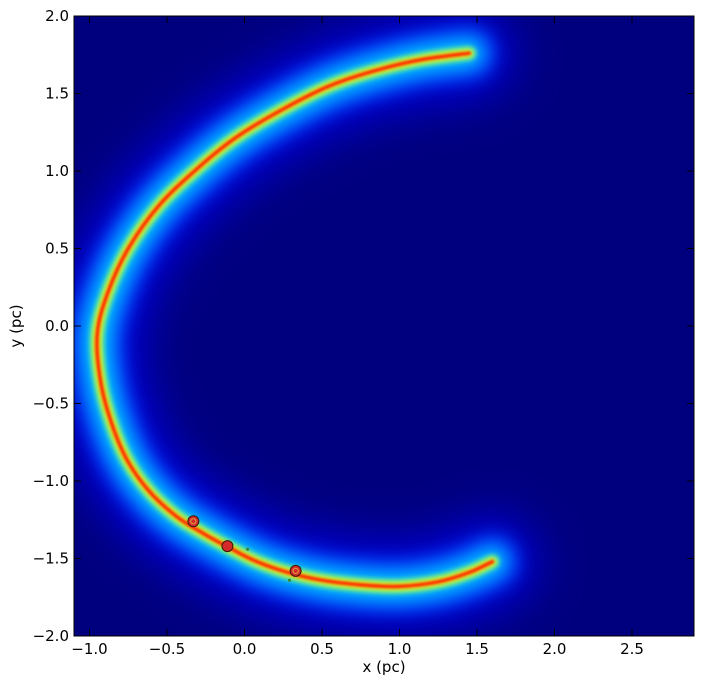  What do you see at coordinates (245, 649) in the screenshot?
I see `x-tick-label: 0.0` at bounding box center [245, 649].